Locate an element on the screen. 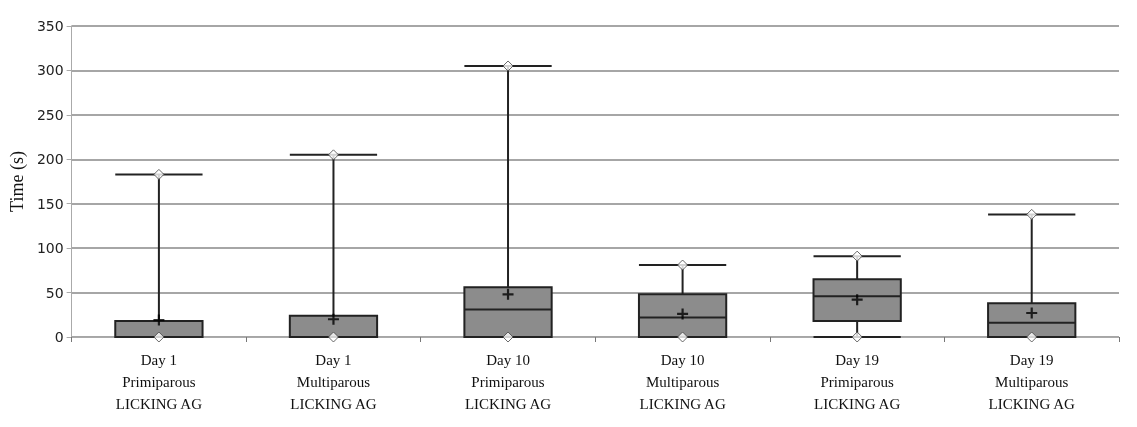 The width and height of the screenshot is (1137, 427). y-tick-label: 350 is located at coordinates (50, 26).